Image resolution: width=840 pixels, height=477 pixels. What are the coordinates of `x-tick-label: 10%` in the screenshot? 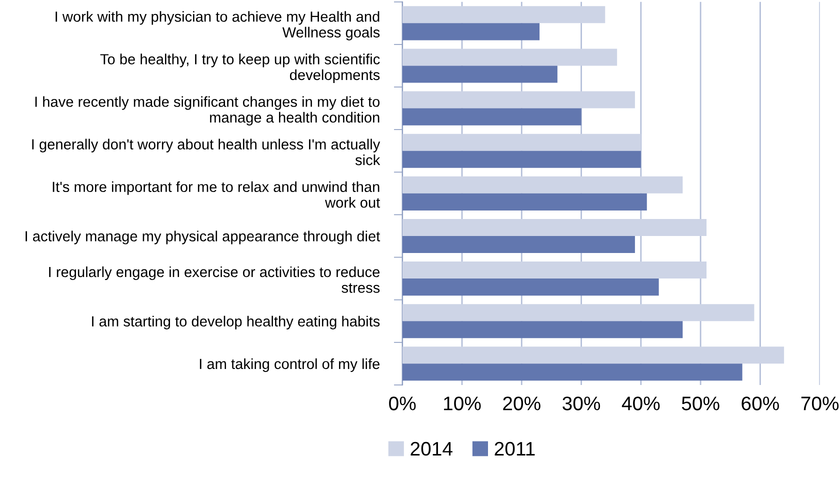 It's located at (462, 403).